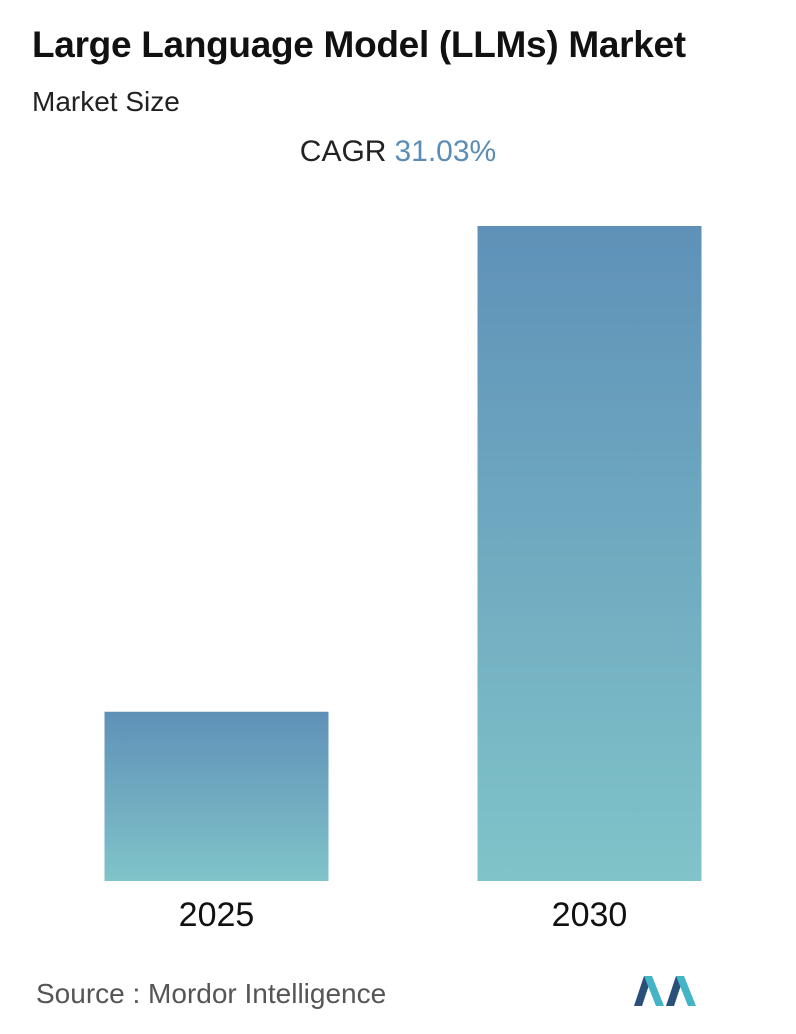 This screenshot has height=1034, width=796. I want to click on source-caption: Source : Mordor Intelligence, so click(211, 993).